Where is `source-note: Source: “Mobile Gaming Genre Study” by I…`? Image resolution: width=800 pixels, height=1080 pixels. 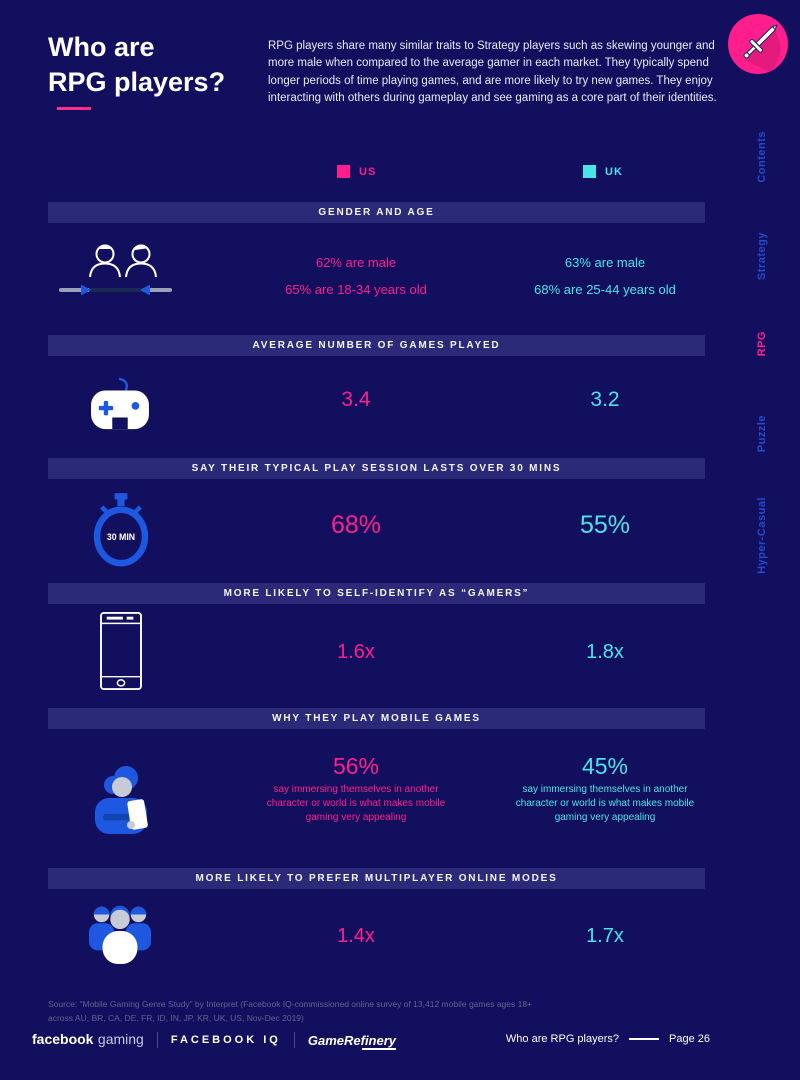 source-note: Source: “Mobile Gaming Genre Study” by I… is located at coordinates (290, 1011).